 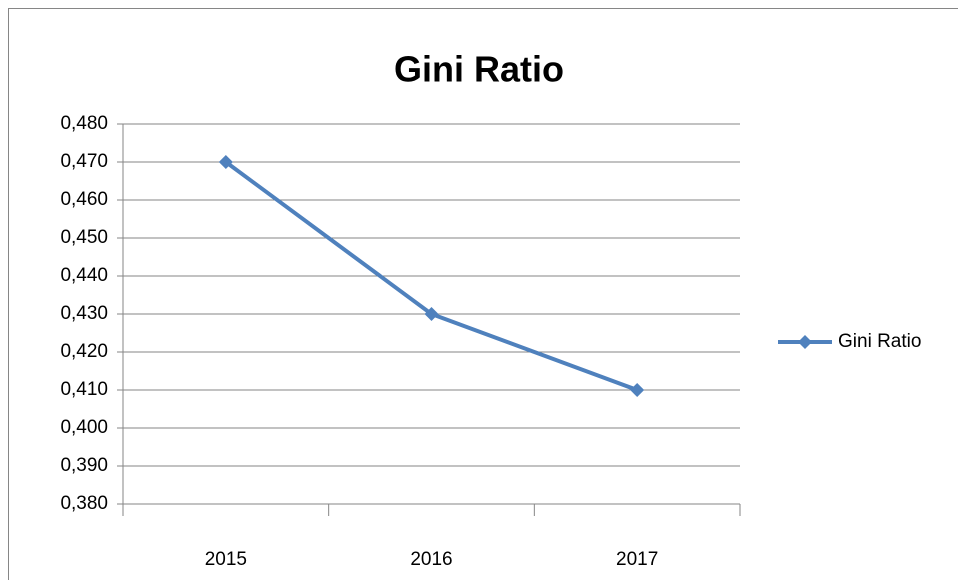 I want to click on x-tick-label: 2015, so click(x=226, y=559).